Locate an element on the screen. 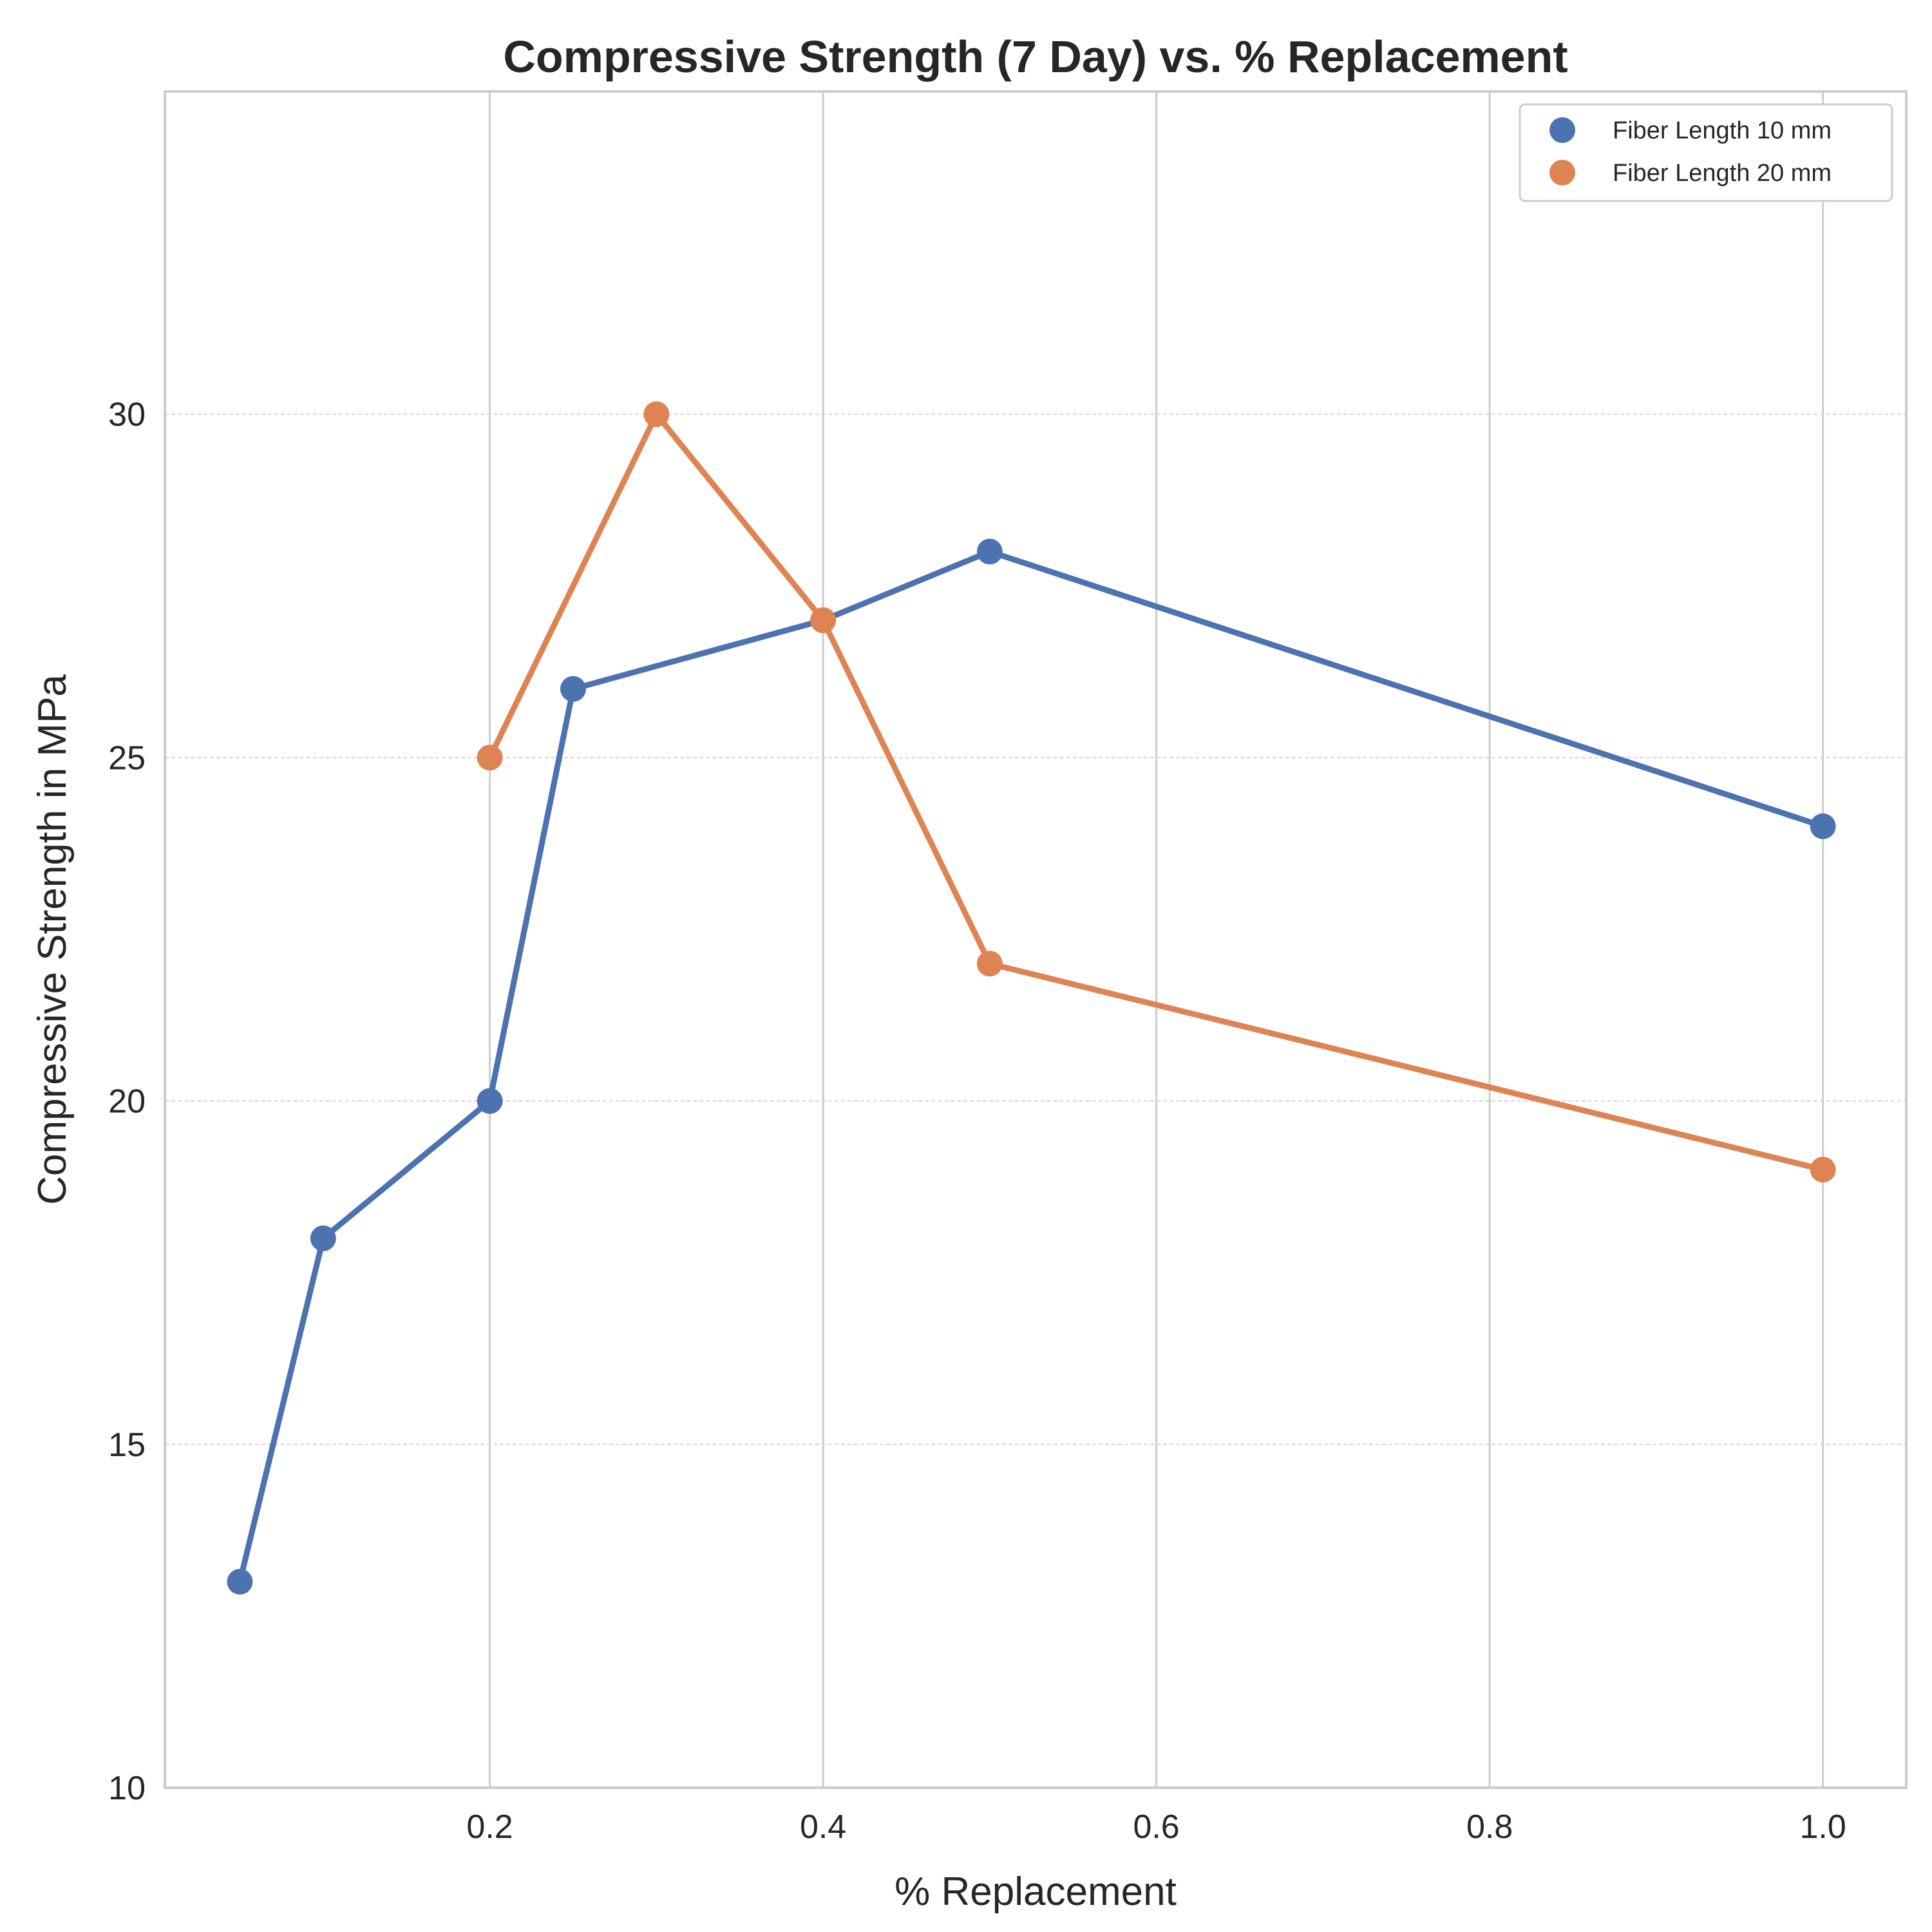 The height and width of the screenshot is (1932, 1932). y-tick-label: 15 is located at coordinates (127, 1445).